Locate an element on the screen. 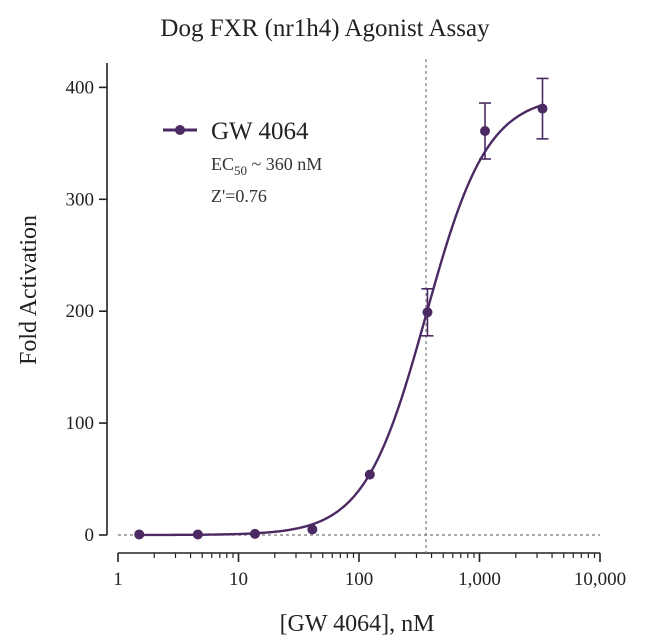  x-tick-label: 1 is located at coordinates (118, 579).